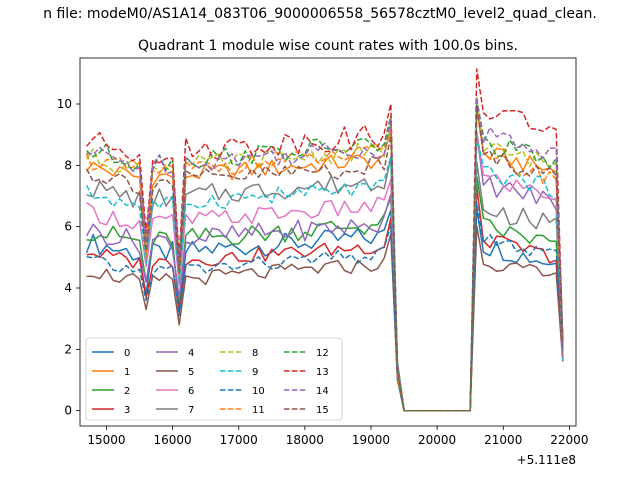 The image size is (640, 480). I want to click on legend-label-12: 12, so click(322, 353).